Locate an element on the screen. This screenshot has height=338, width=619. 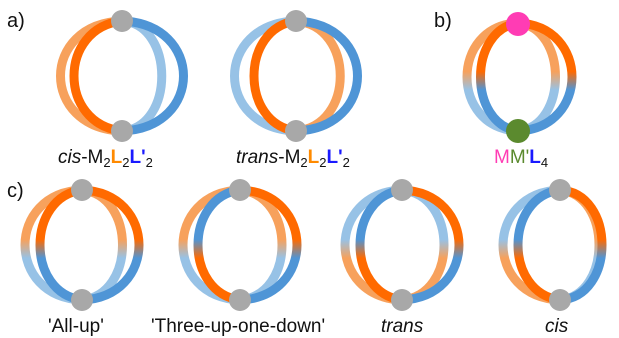
caption-metal-Mprime: M' is located at coordinates (519, 157).